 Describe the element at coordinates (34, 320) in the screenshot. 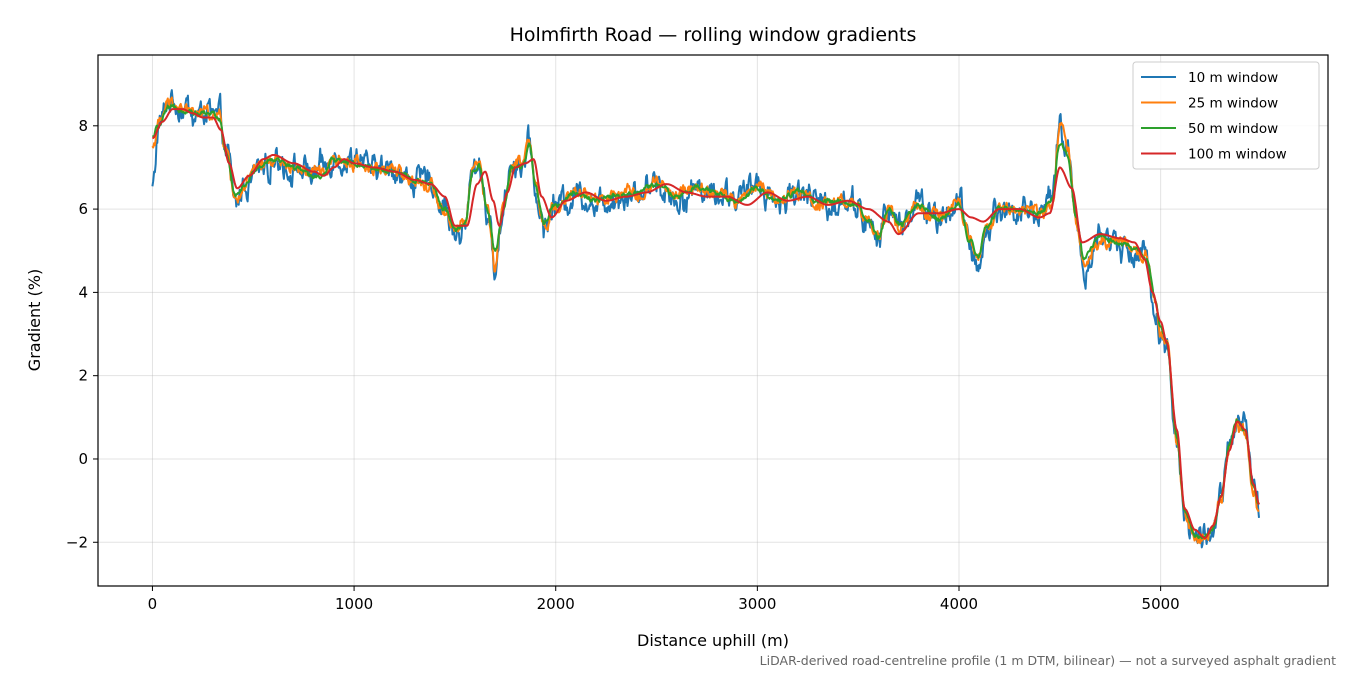

I see `y-axis-label: Gradient (%)` at that location.